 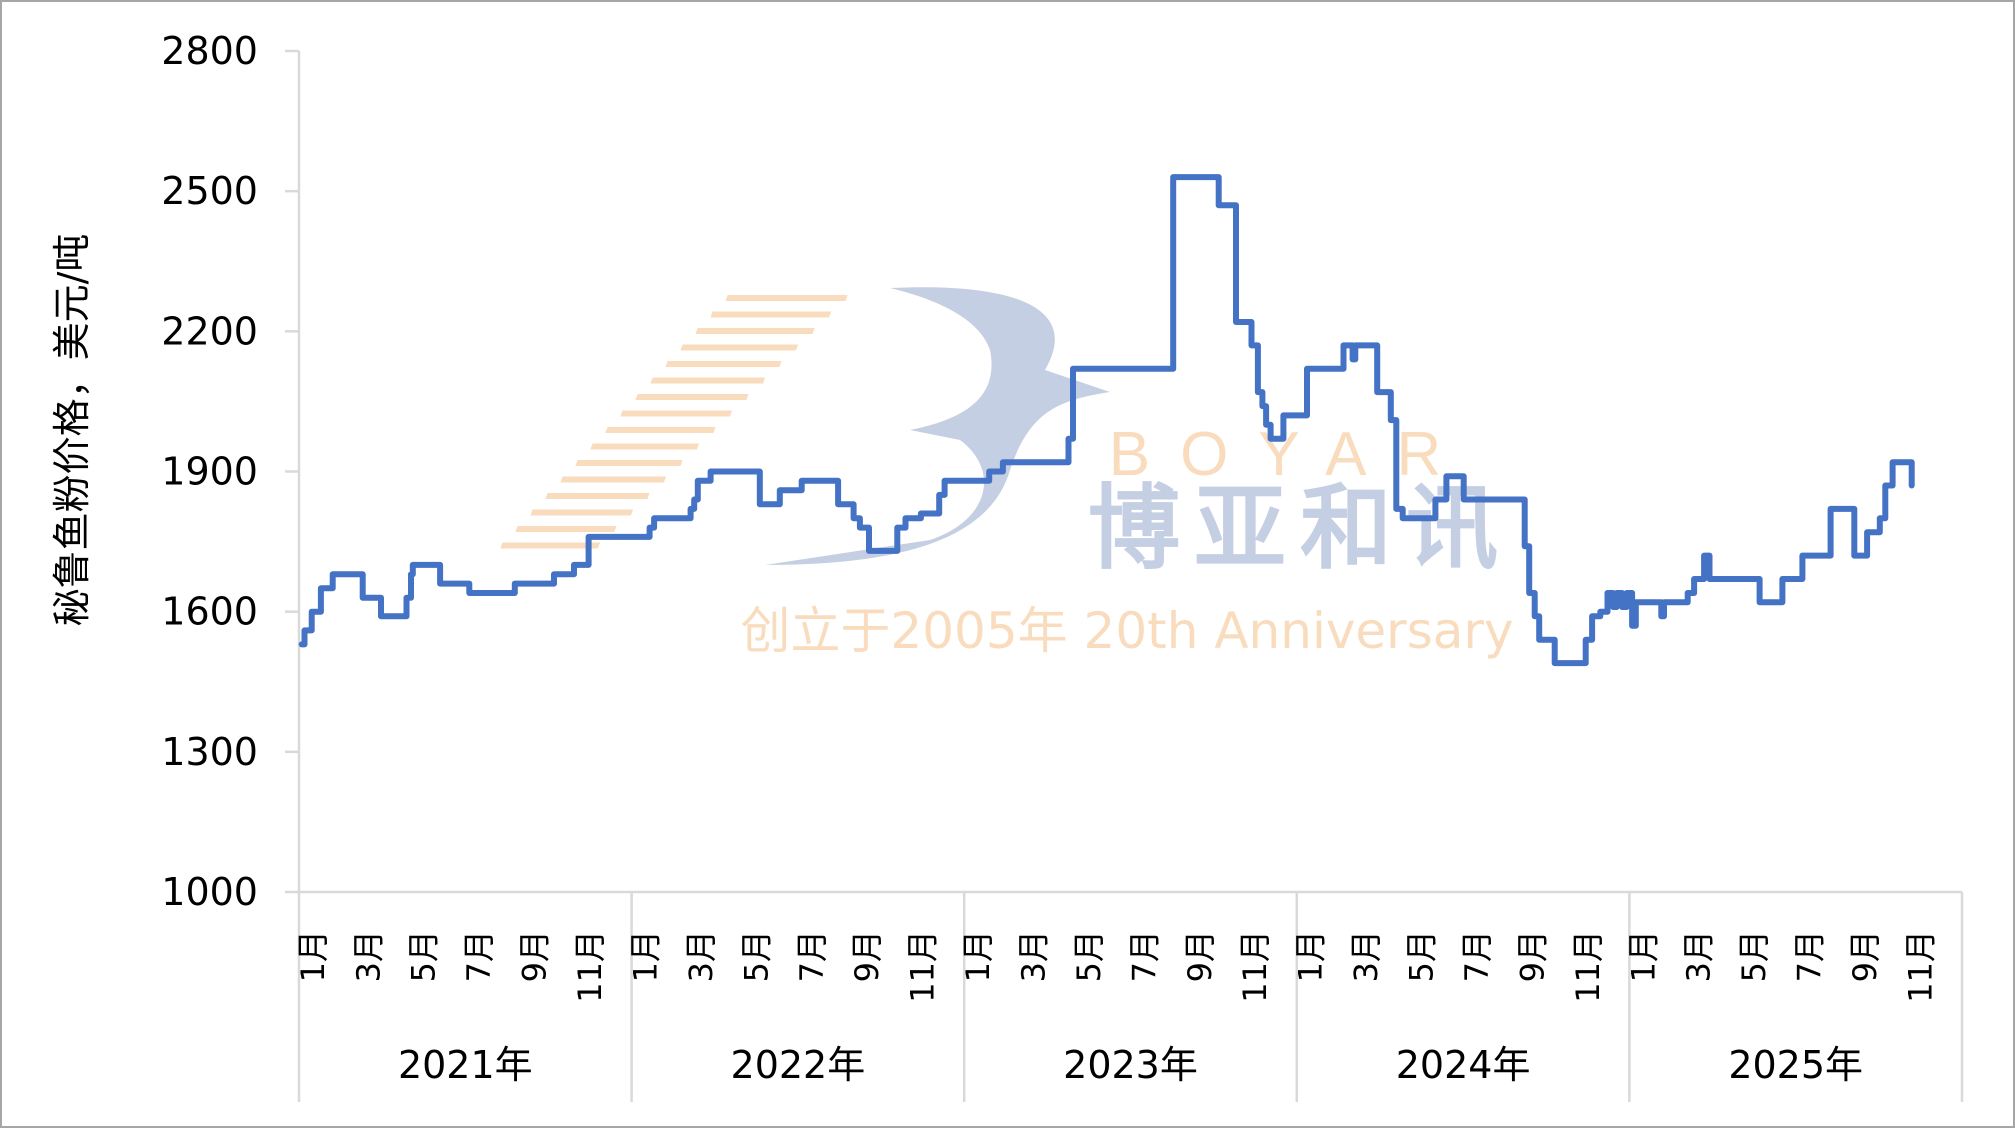 What do you see at coordinates (209, 752) in the screenshot?
I see `y-tick-label: 1300` at bounding box center [209, 752].